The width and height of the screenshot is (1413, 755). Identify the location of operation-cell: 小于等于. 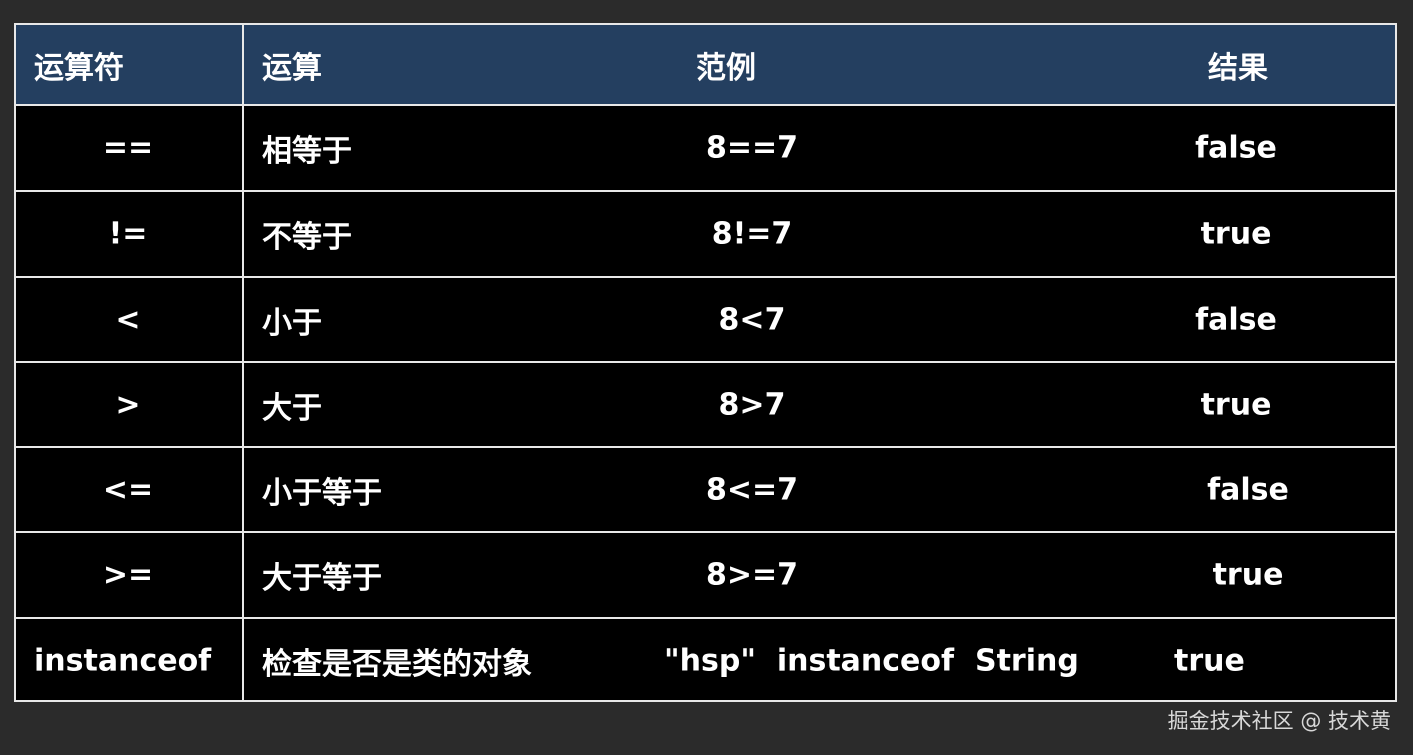
(322, 493).